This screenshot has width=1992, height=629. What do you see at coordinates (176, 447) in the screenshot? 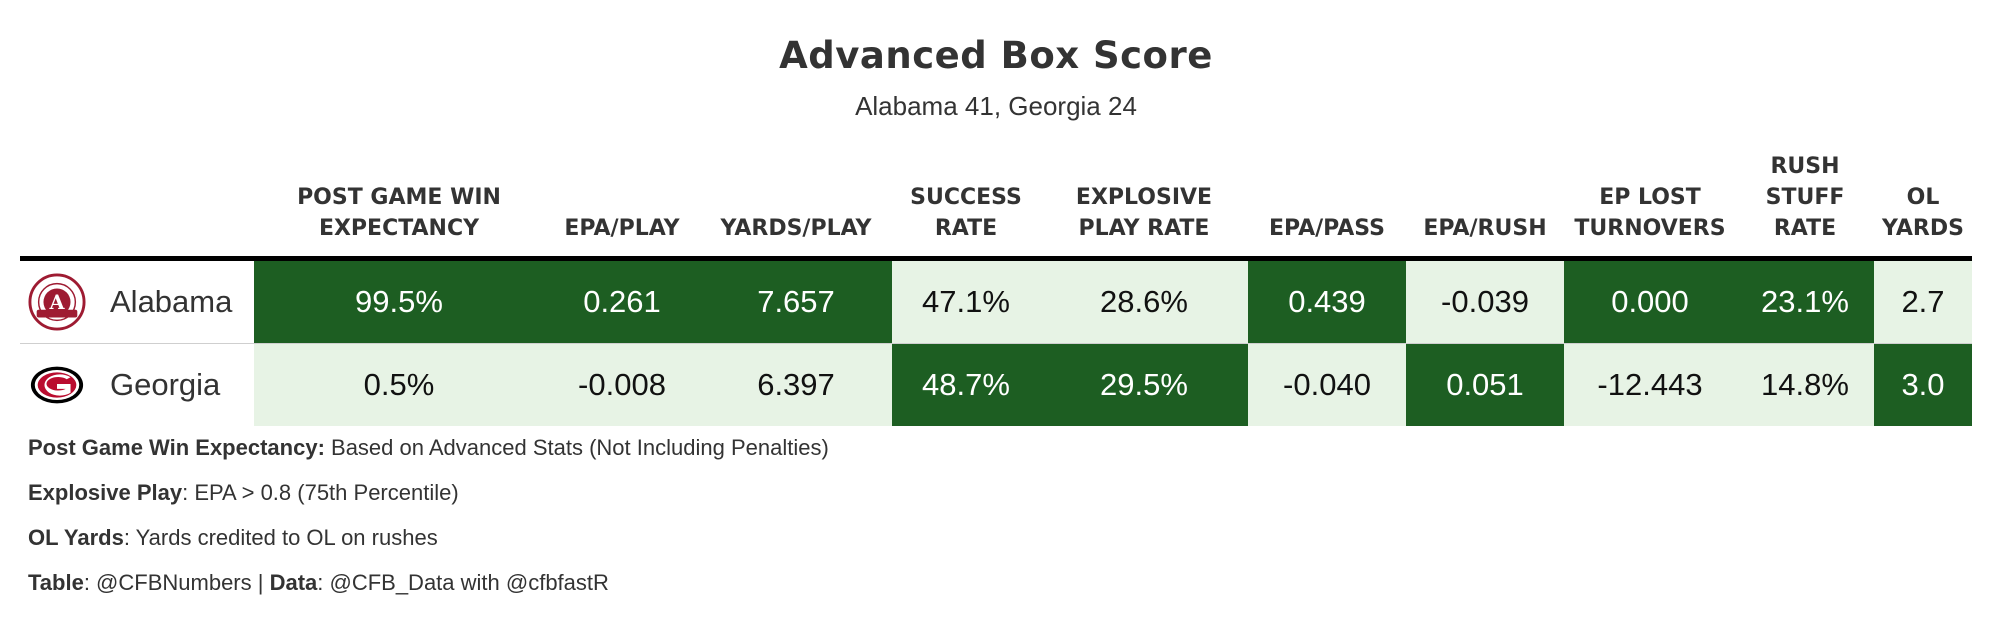
I see `footnote-label: Post Game Win Expectancy:` at bounding box center [176, 447].